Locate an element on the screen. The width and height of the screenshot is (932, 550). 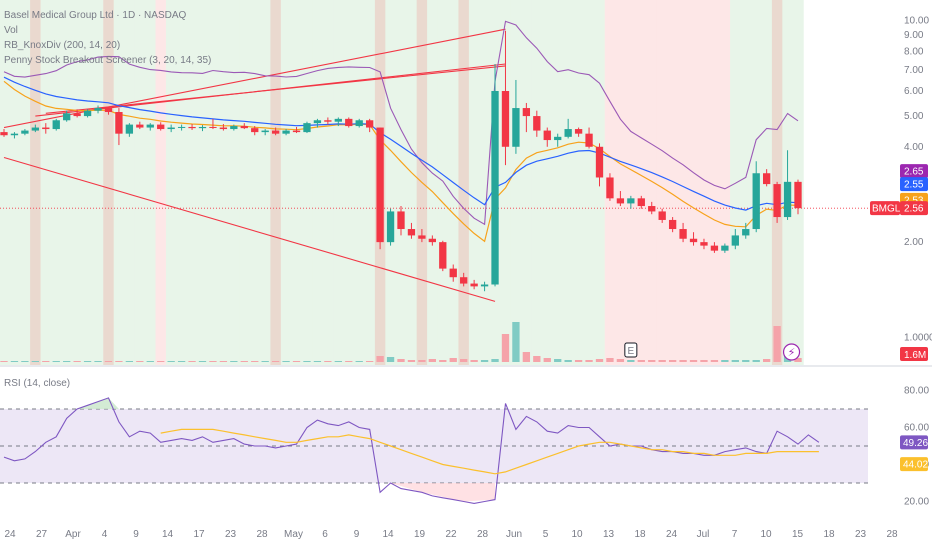
lightning-icon: ⚡ is located at coordinates (792, 352).